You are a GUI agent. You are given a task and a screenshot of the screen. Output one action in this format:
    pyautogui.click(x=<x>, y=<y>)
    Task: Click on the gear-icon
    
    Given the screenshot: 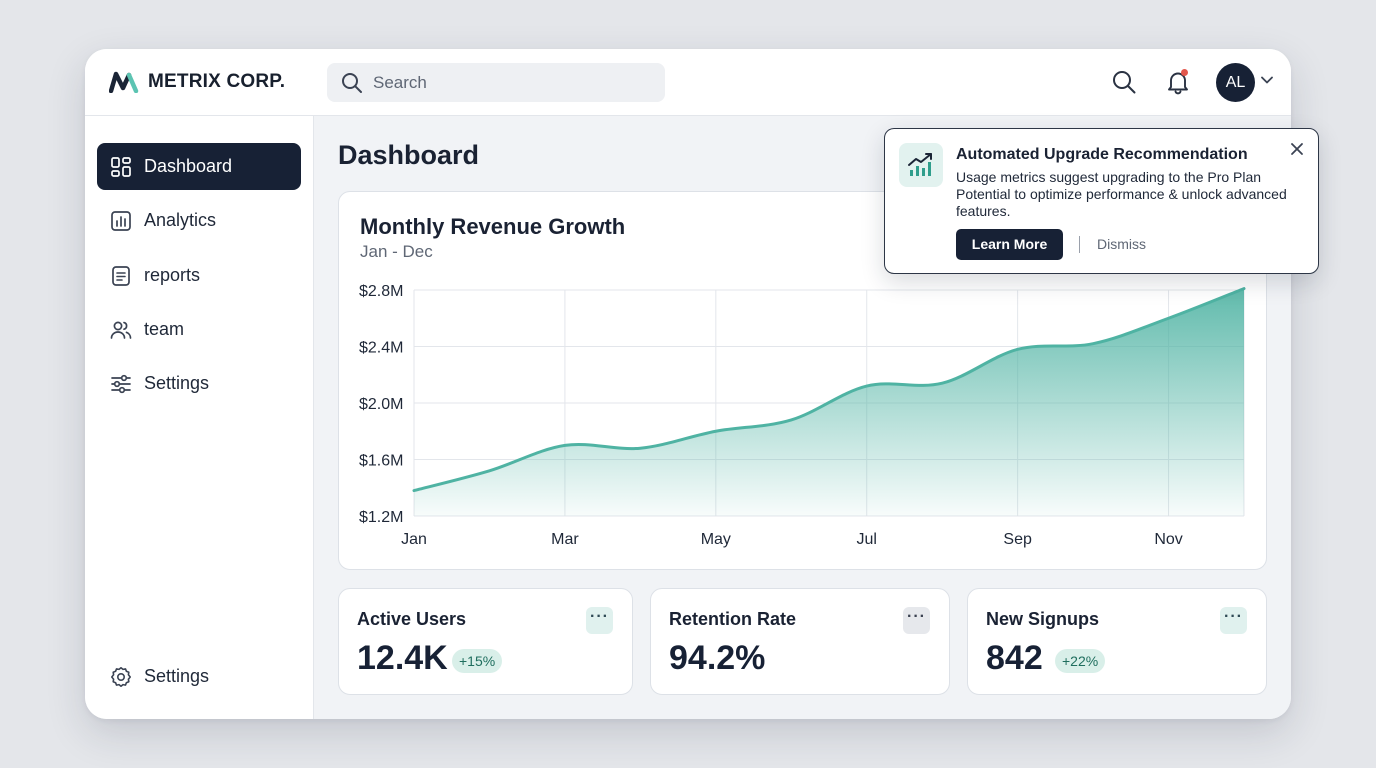 What is the action you would take?
    pyautogui.click(x=121, y=677)
    